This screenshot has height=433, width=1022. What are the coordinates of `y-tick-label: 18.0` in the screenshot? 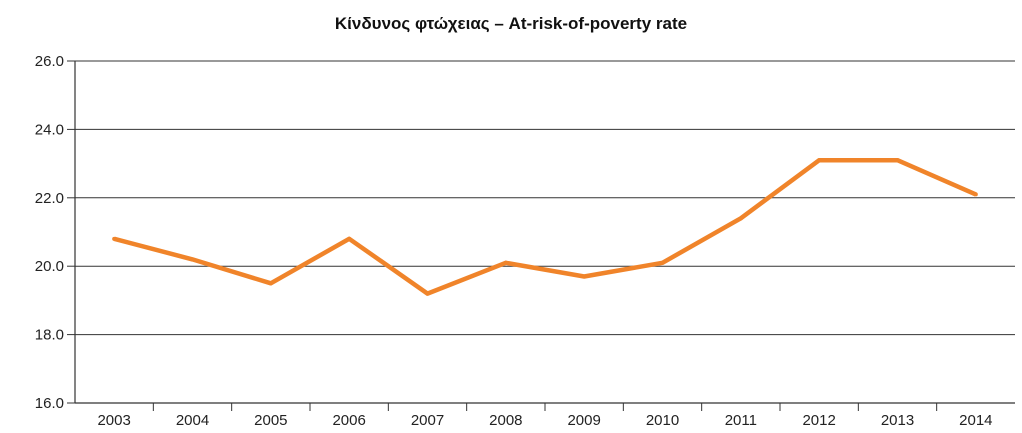 It's located at (49, 335).